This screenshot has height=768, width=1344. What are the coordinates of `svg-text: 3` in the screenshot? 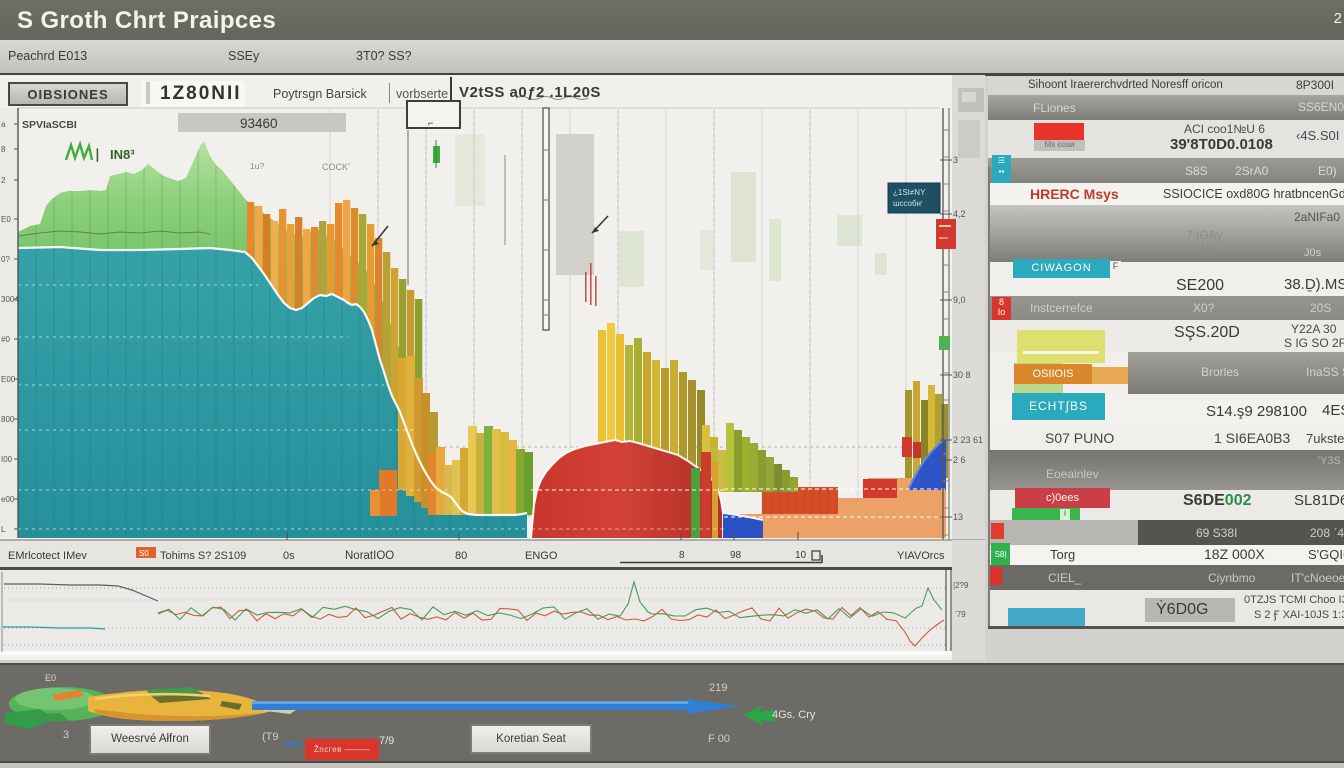 It's located at (955, 160).